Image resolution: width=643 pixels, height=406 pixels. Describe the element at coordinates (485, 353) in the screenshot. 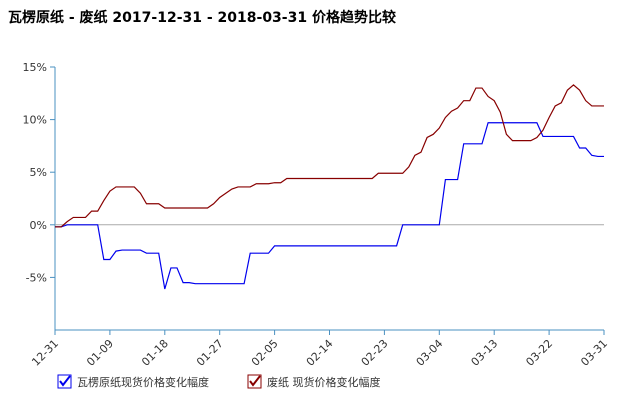

I see `x-tick-label: 03-13` at that location.